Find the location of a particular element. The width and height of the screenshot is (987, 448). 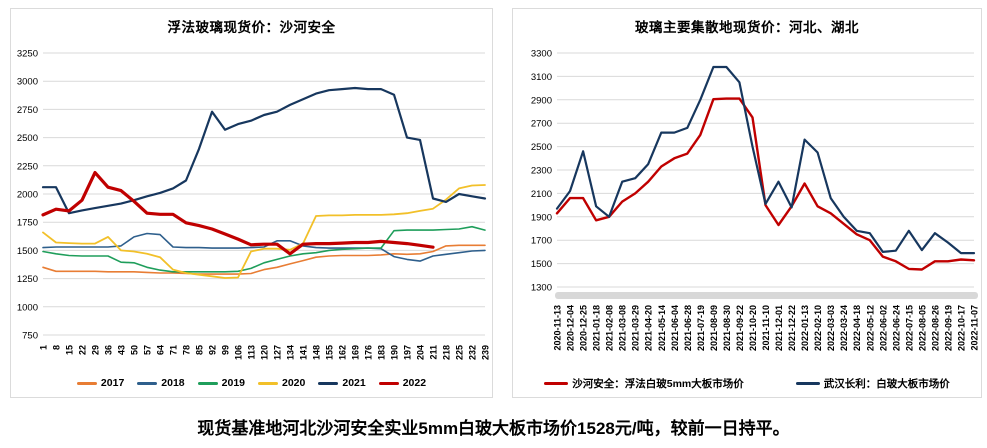

svg-text: 2021-08-30 is located at coordinates (727, 328).